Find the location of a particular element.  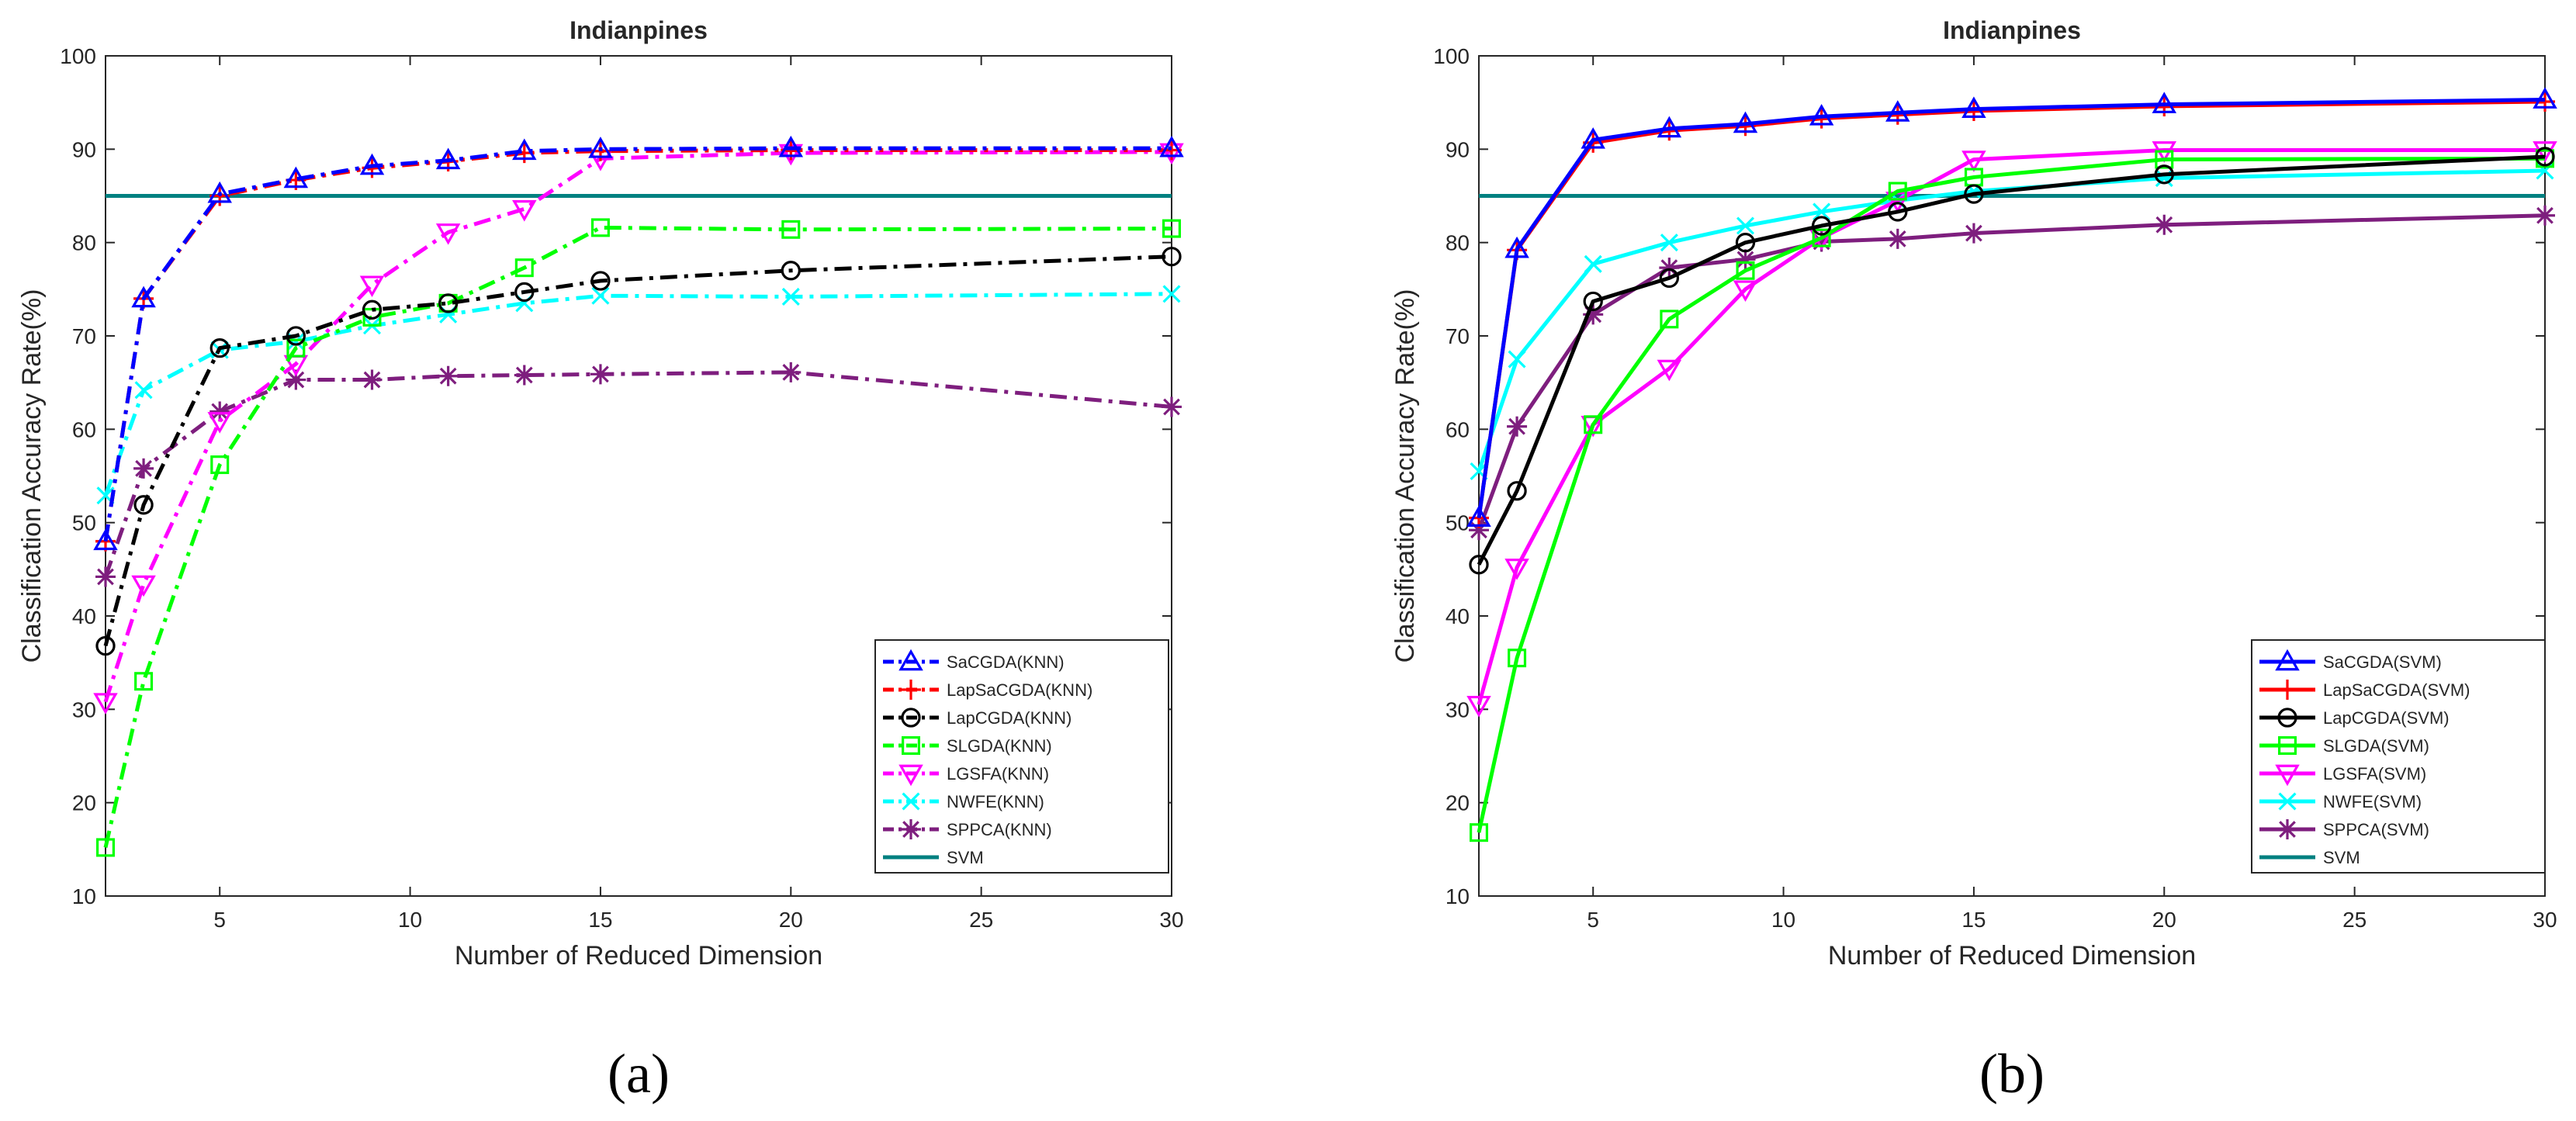

x-tick-label: 25 is located at coordinates (2354, 920).